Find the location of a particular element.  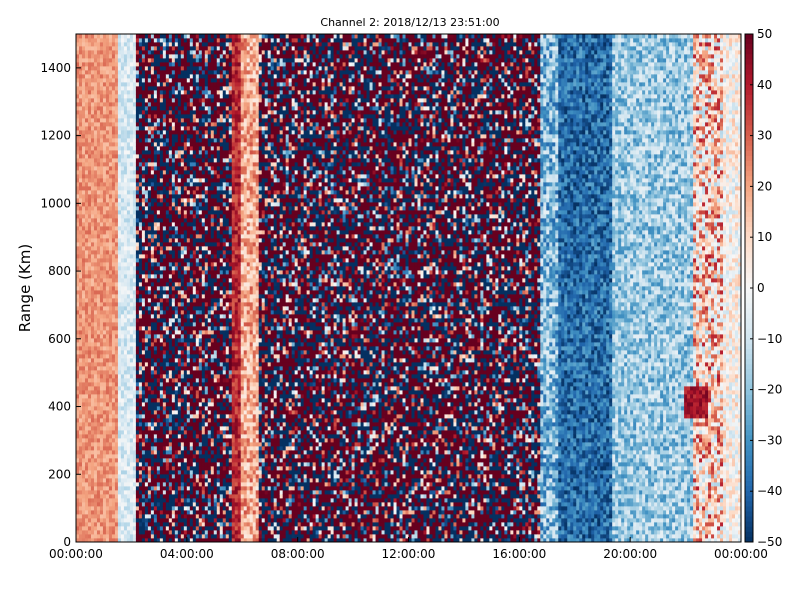

y-axis-label: Range (Km) is located at coordinates (25, 288).